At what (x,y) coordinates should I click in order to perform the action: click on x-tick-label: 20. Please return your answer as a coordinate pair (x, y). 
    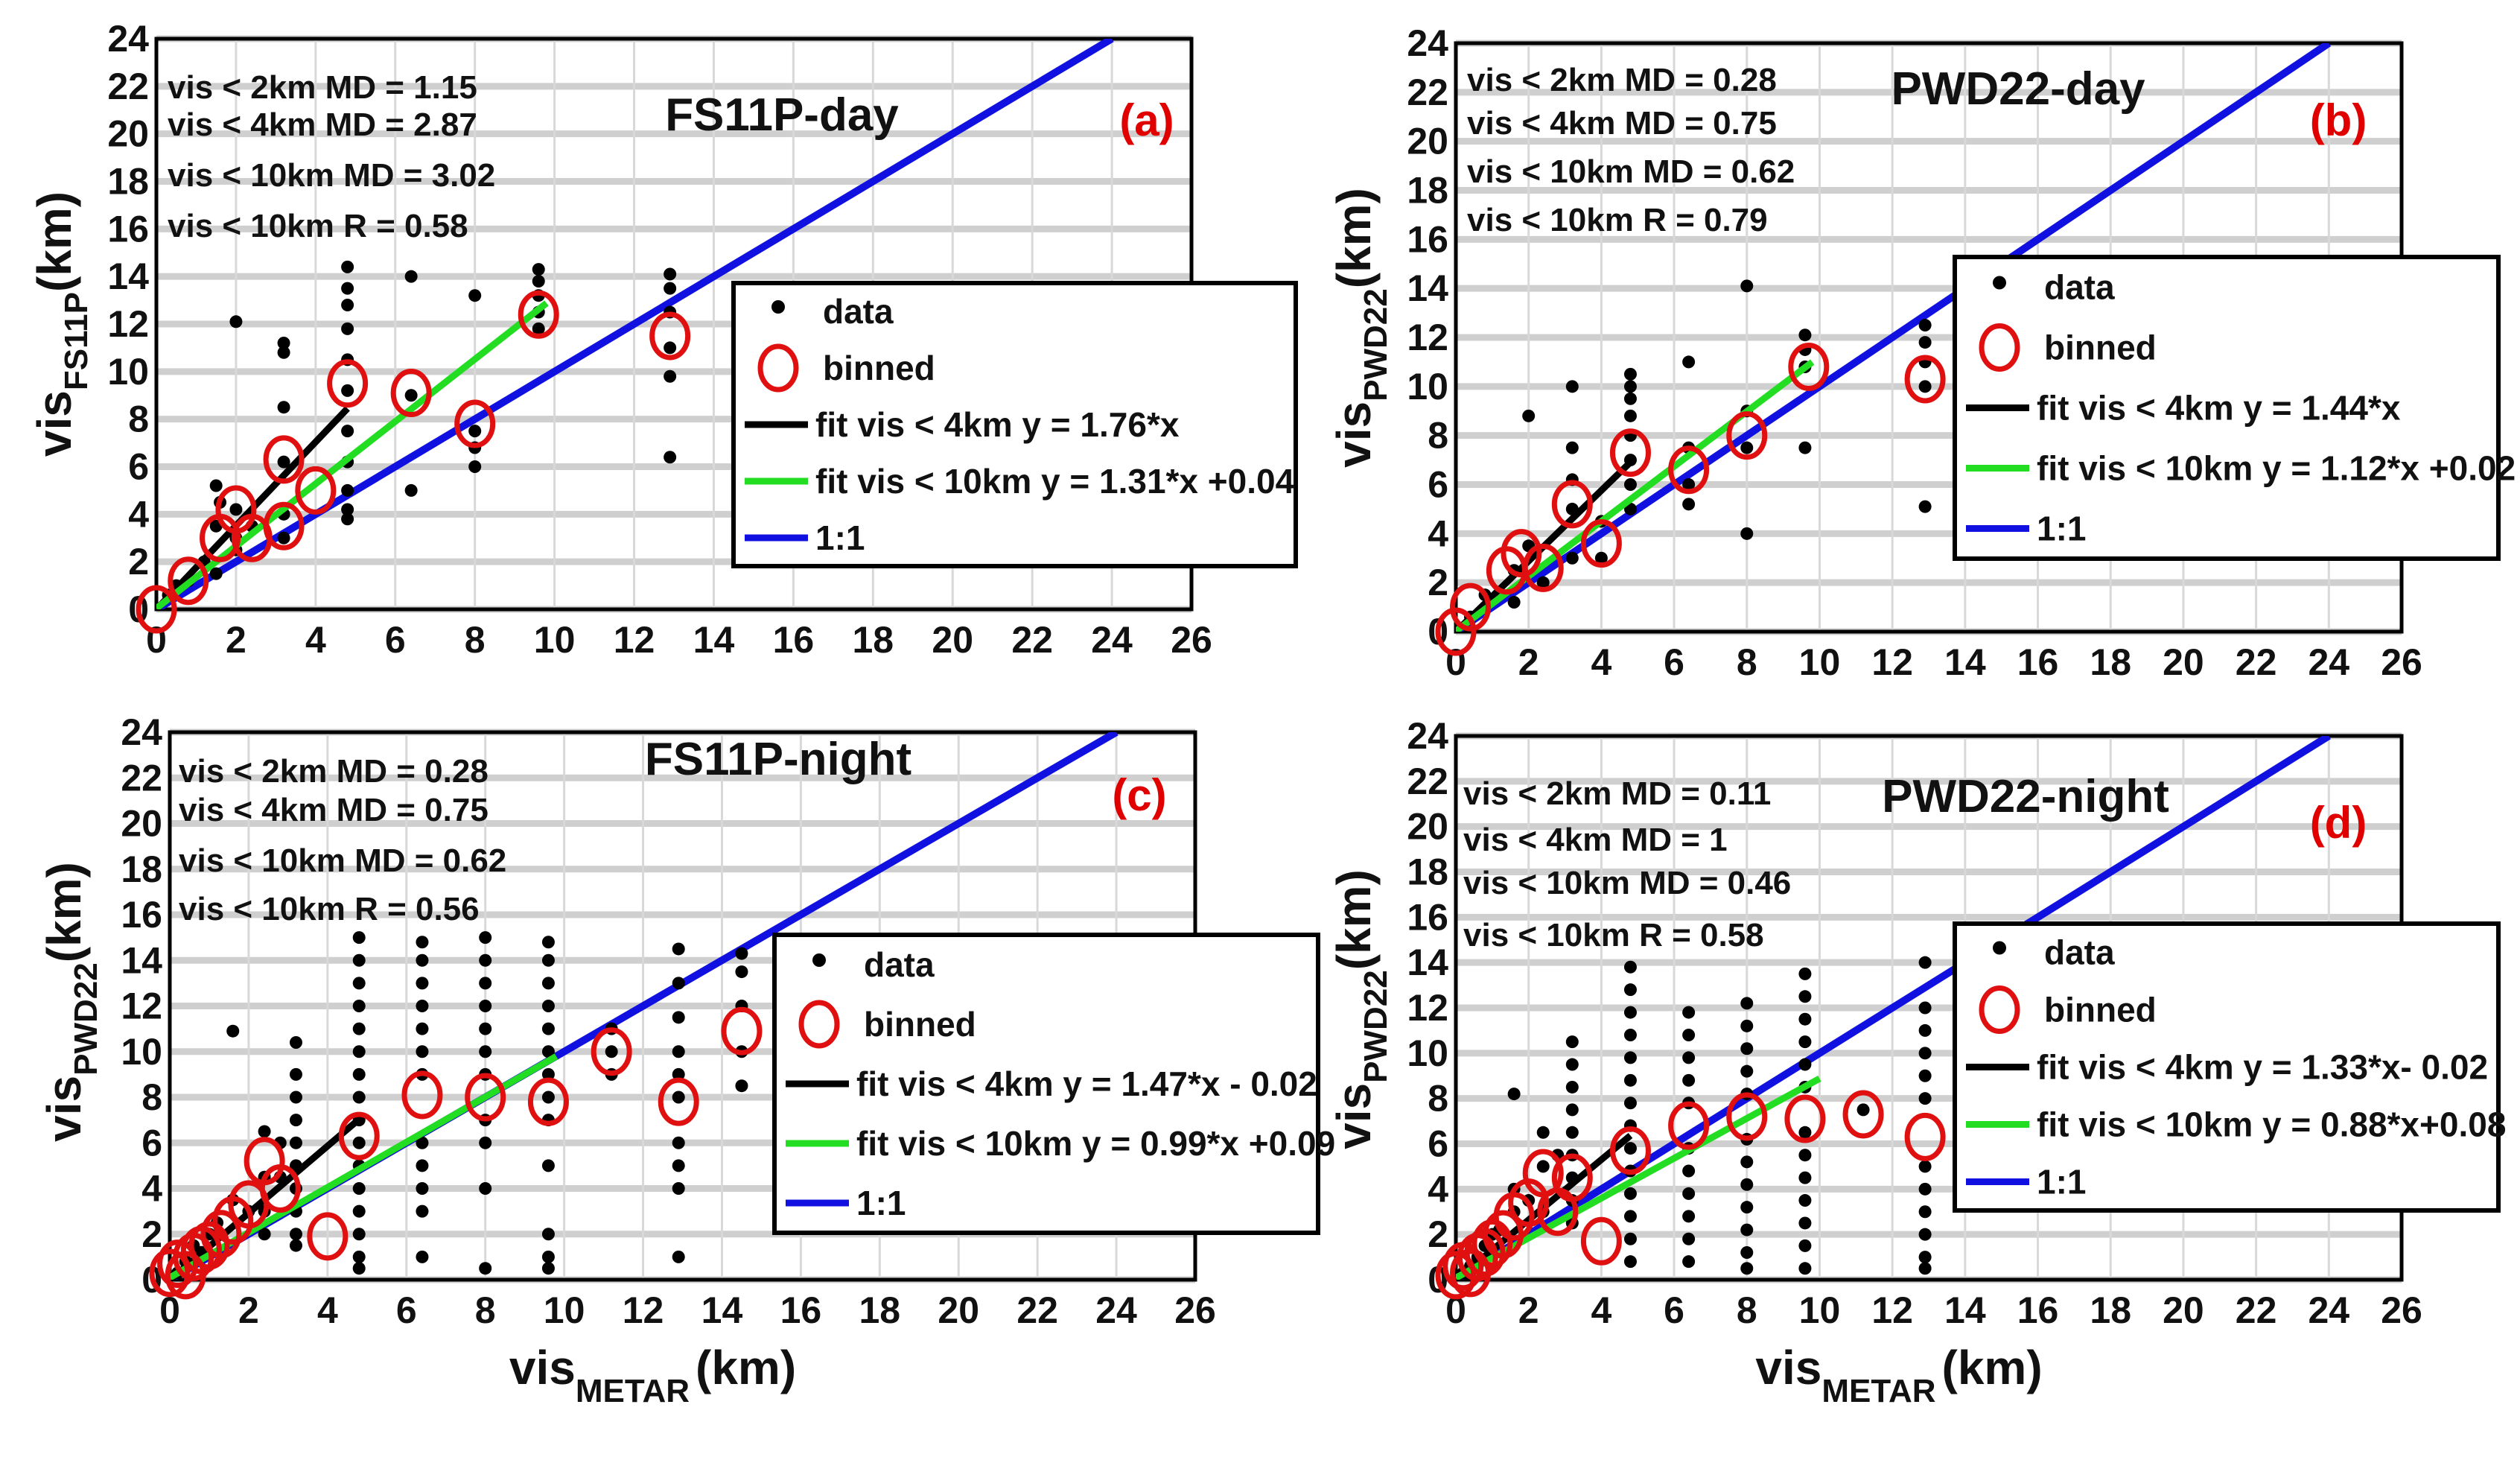
    Looking at the image, I should click on (2183, 662).